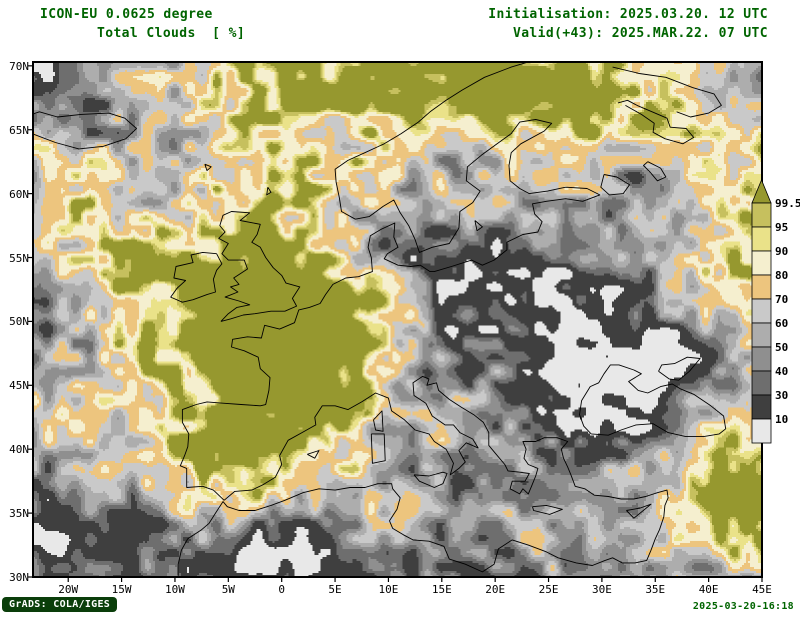 The height and width of the screenshot is (618, 800). What do you see at coordinates (782, 395) in the screenshot?
I see `colorbar-label: 30` at bounding box center [782, 395].